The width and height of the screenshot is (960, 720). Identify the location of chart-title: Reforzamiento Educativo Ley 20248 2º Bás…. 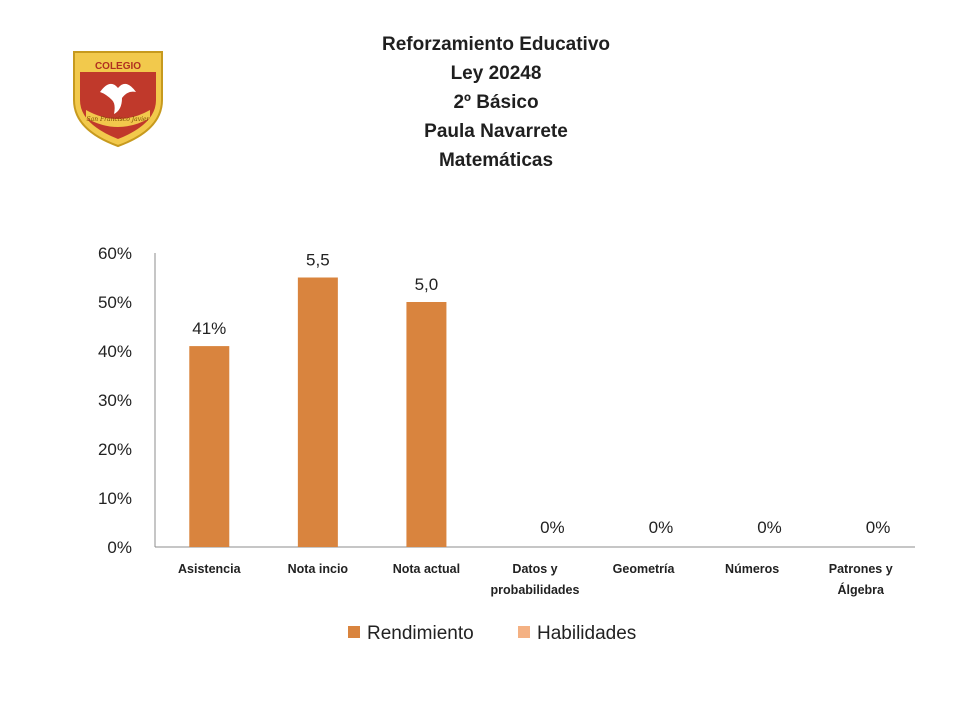
(496, 102).